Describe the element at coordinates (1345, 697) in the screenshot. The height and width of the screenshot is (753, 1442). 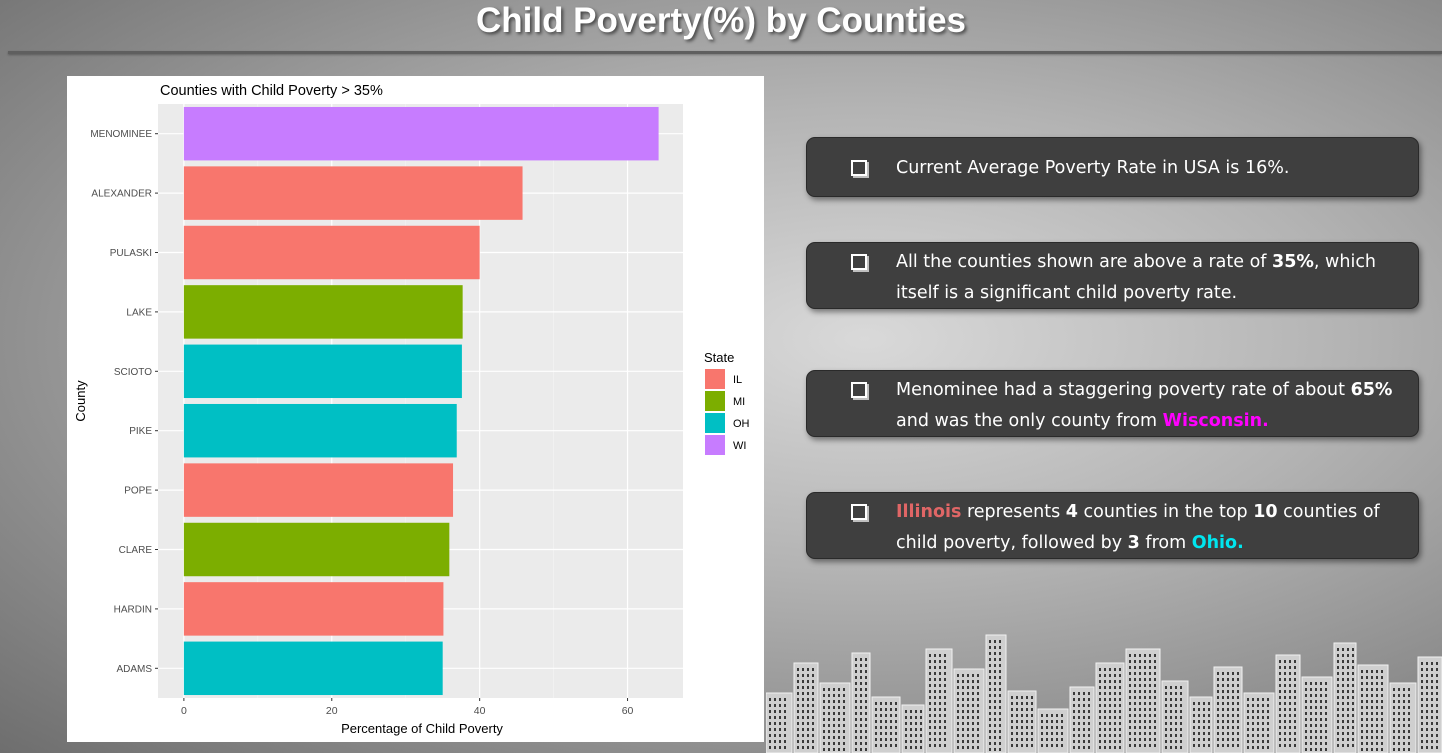
I see `building-body` at that location.